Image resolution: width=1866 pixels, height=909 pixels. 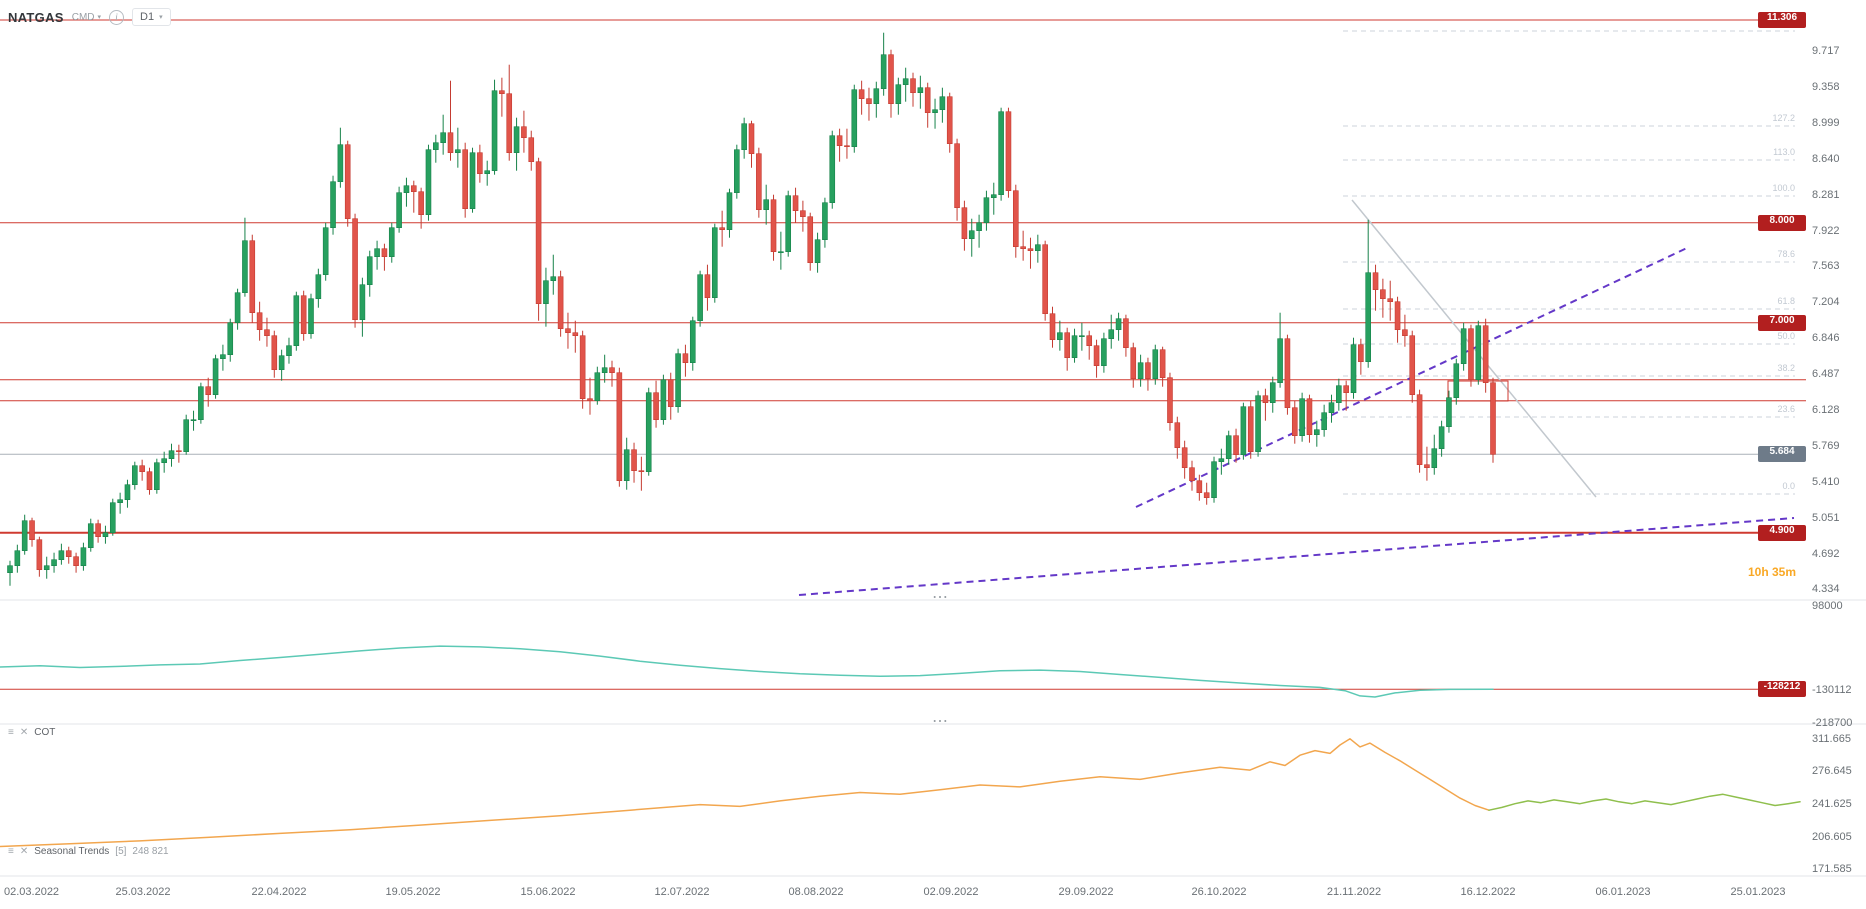 I want to click on price-axis-label: 4.692, so click(x=1826, y=553).